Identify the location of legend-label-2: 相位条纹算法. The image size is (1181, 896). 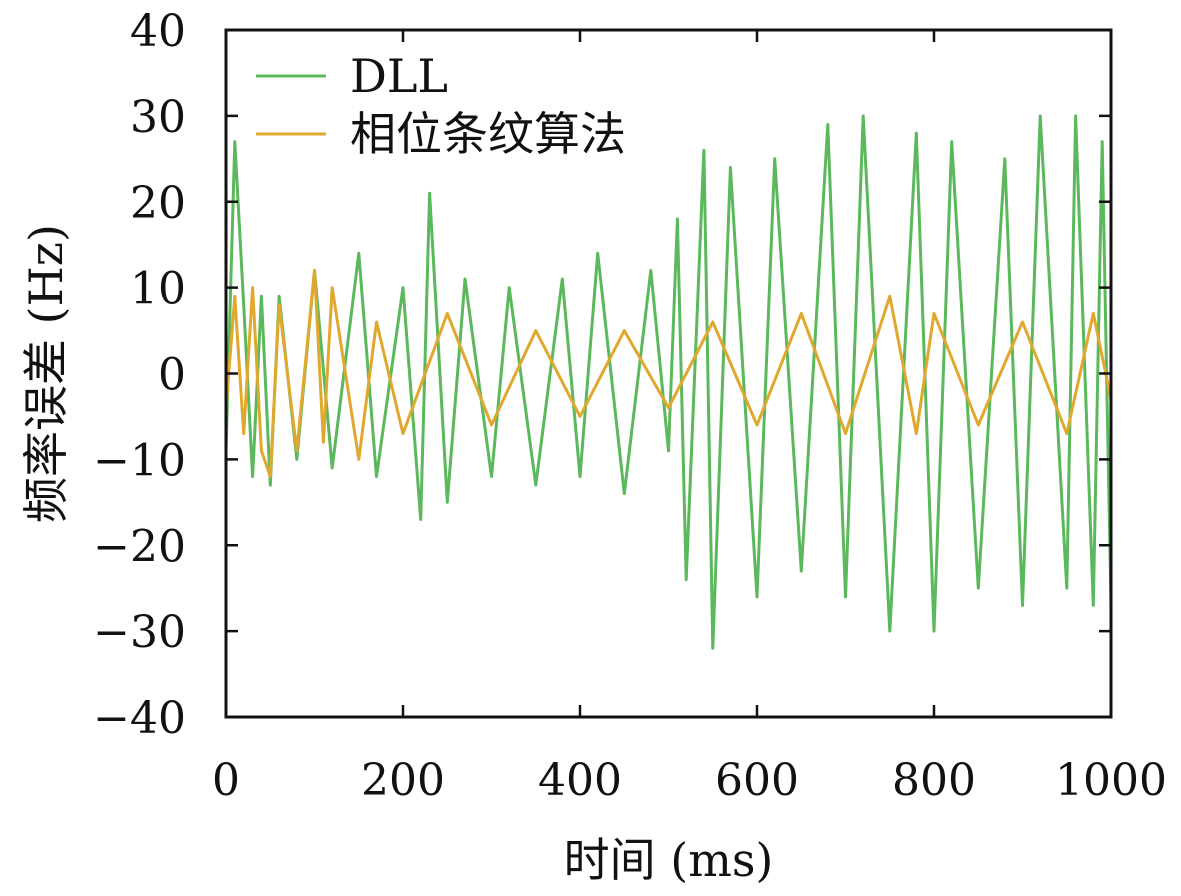
(488, 134).